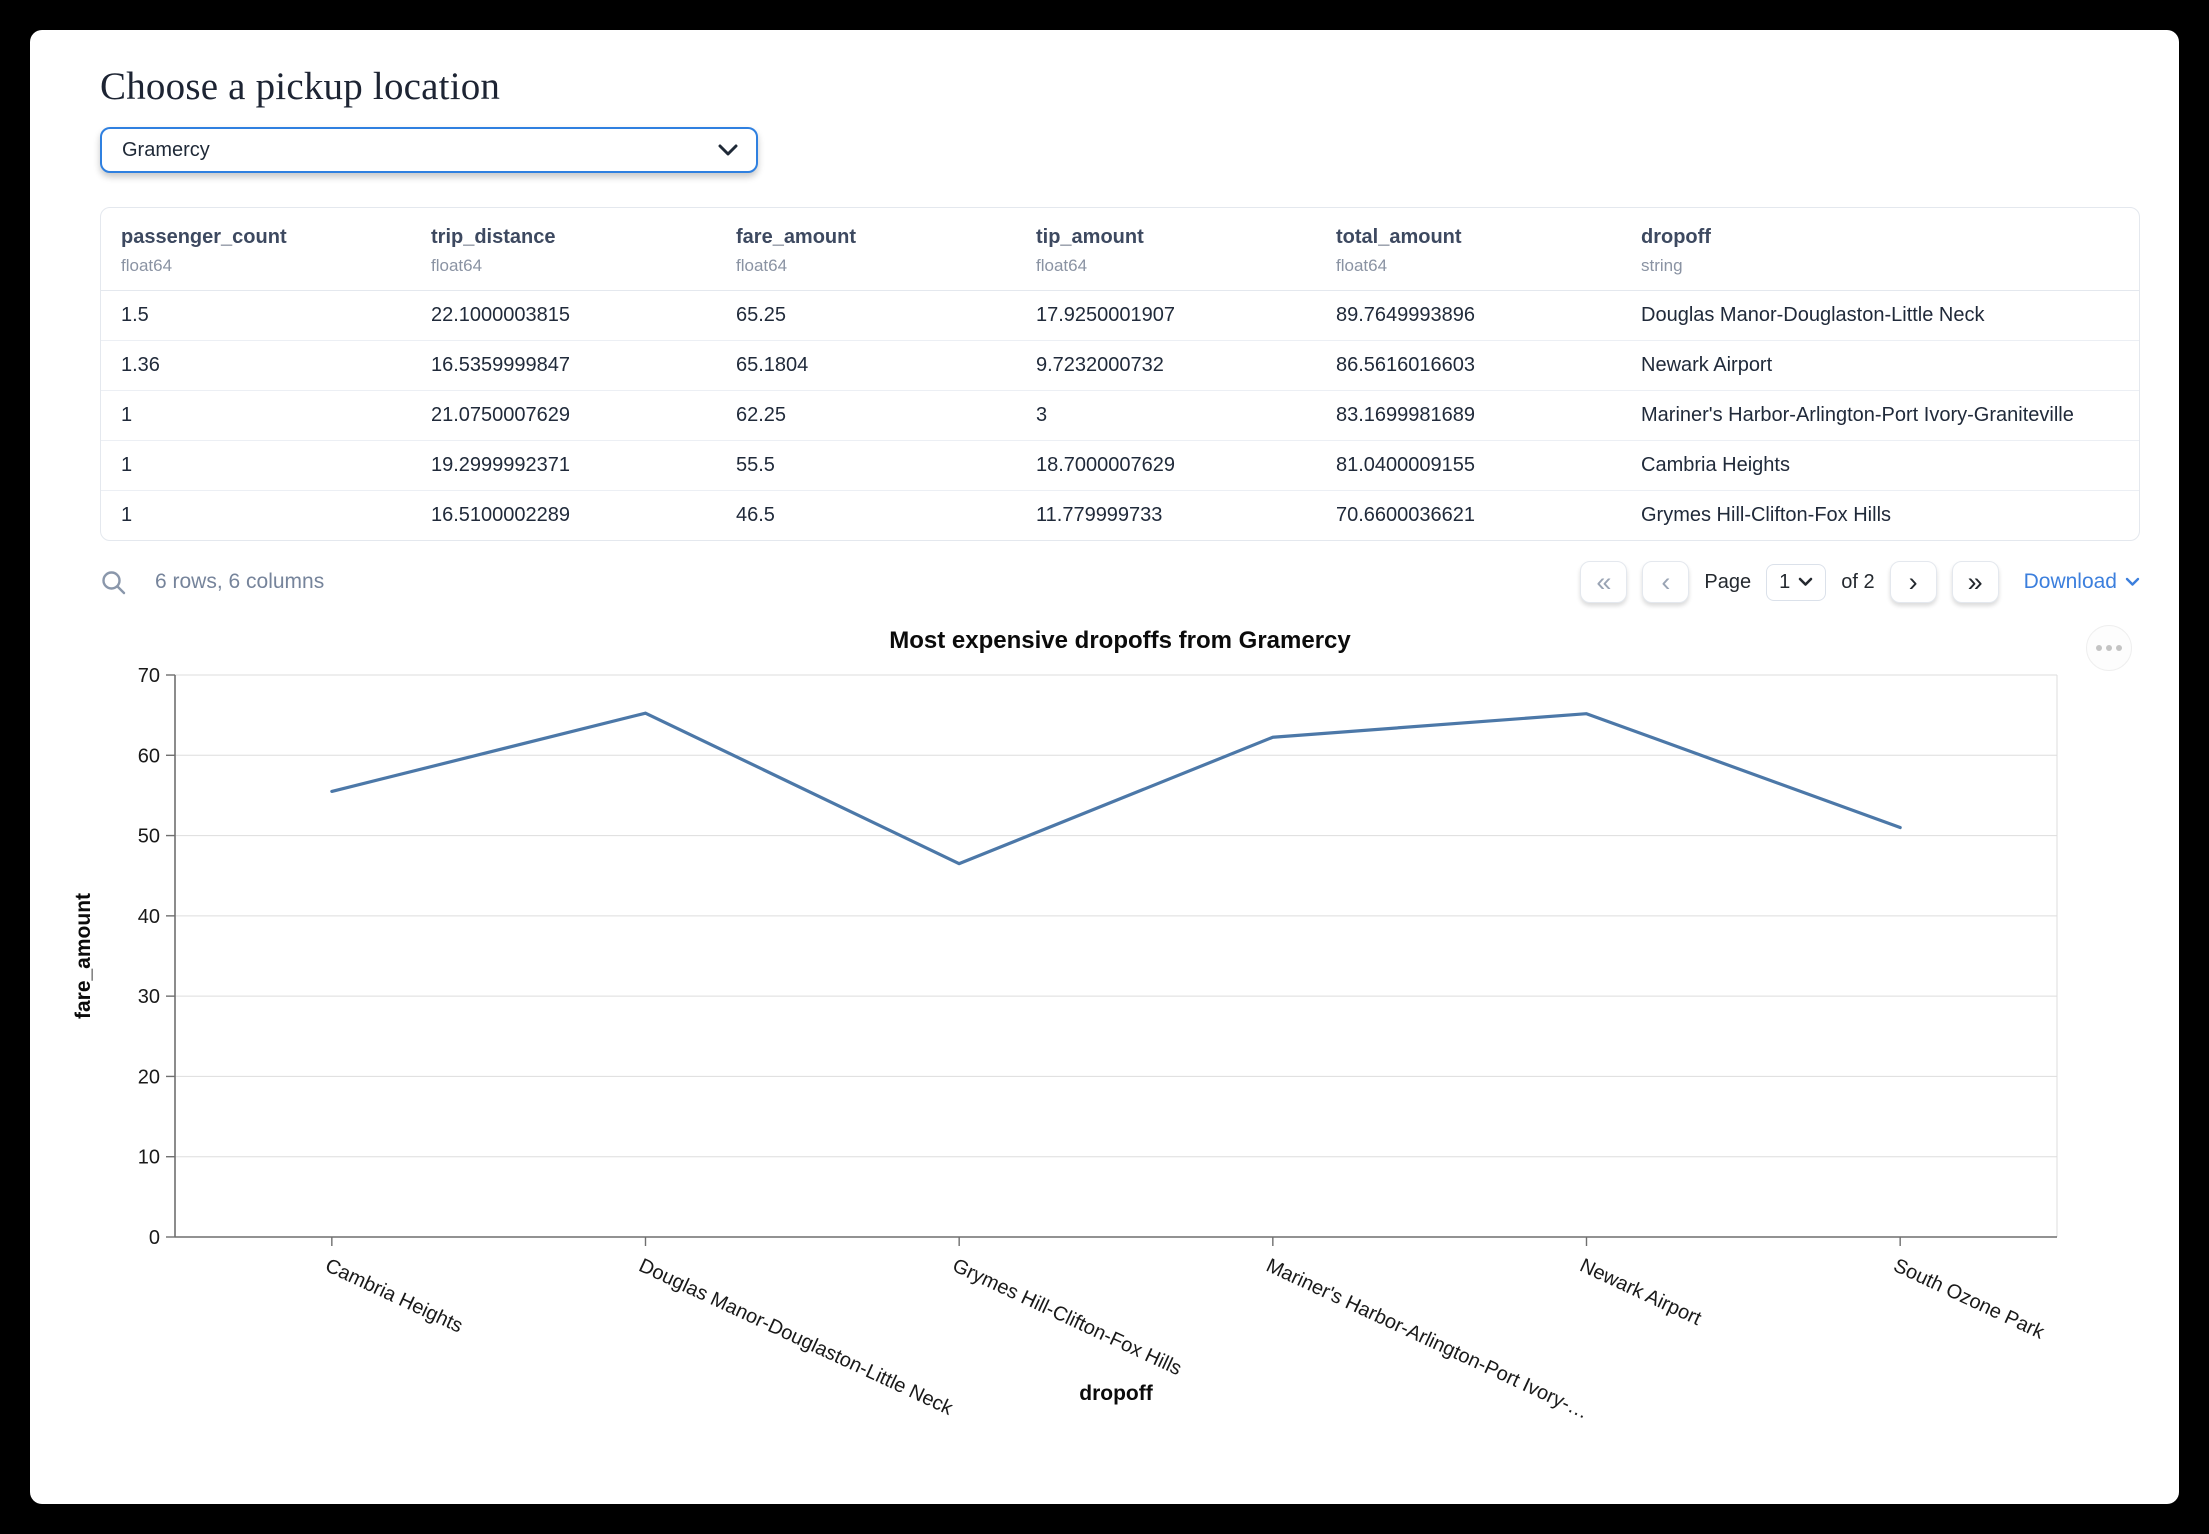  What do you see at coordinates (866, 415) in the screenshot?
I see `table-cell: 62.25` at bounding box center [866, 415].